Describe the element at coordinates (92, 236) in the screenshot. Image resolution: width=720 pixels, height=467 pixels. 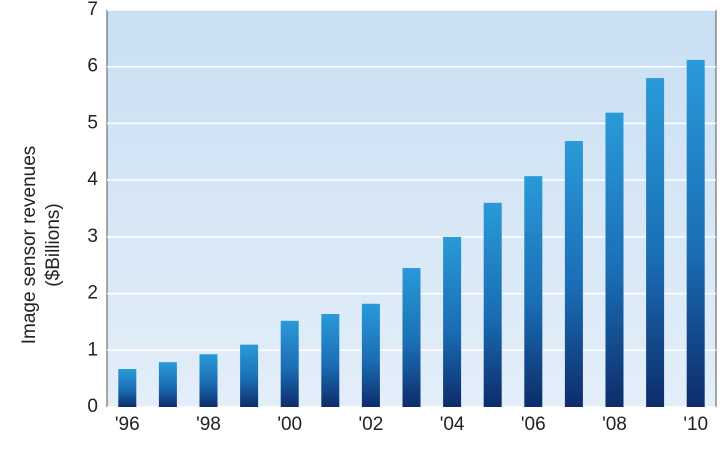
I see `y-tick-label: 3` at that location.